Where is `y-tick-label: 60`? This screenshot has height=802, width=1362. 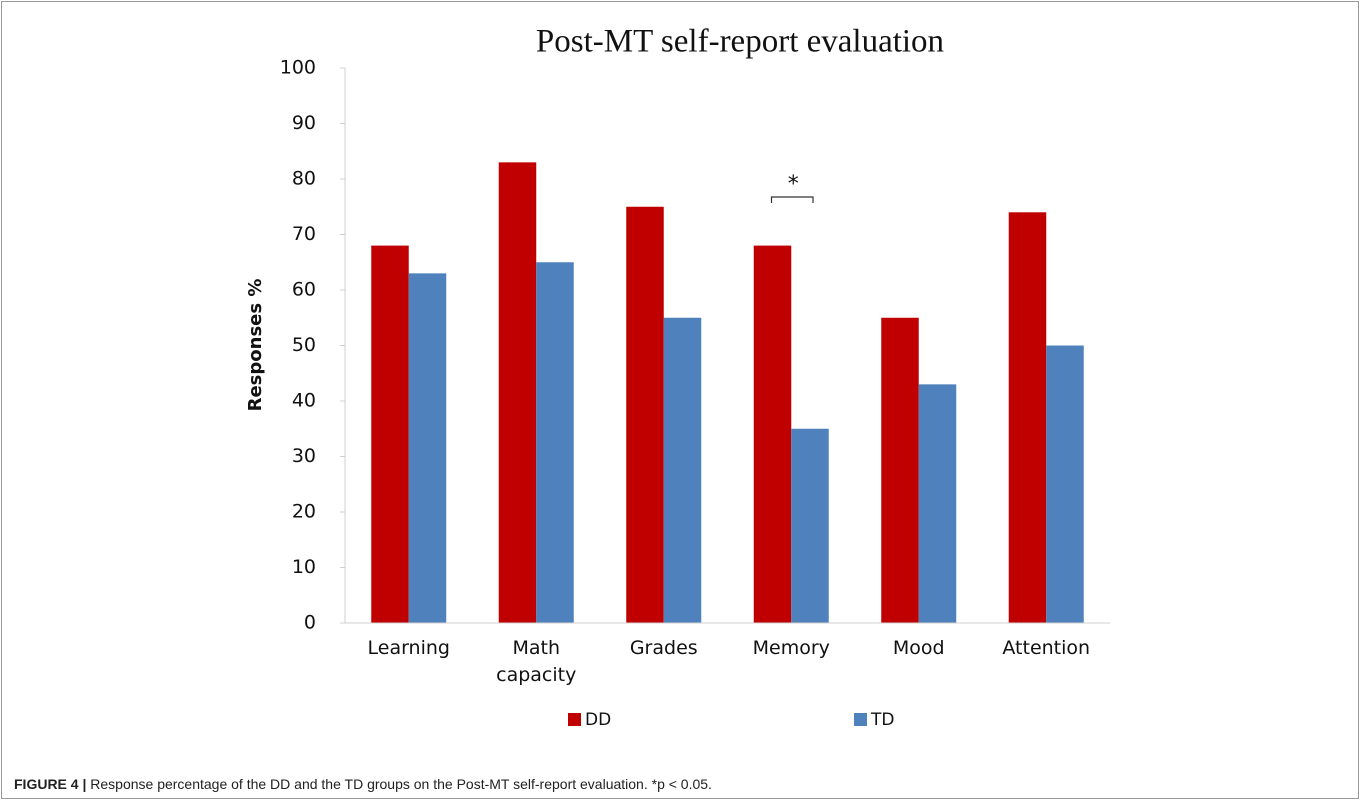
y-tick-label: 60 is located at coordinates (304, 290).